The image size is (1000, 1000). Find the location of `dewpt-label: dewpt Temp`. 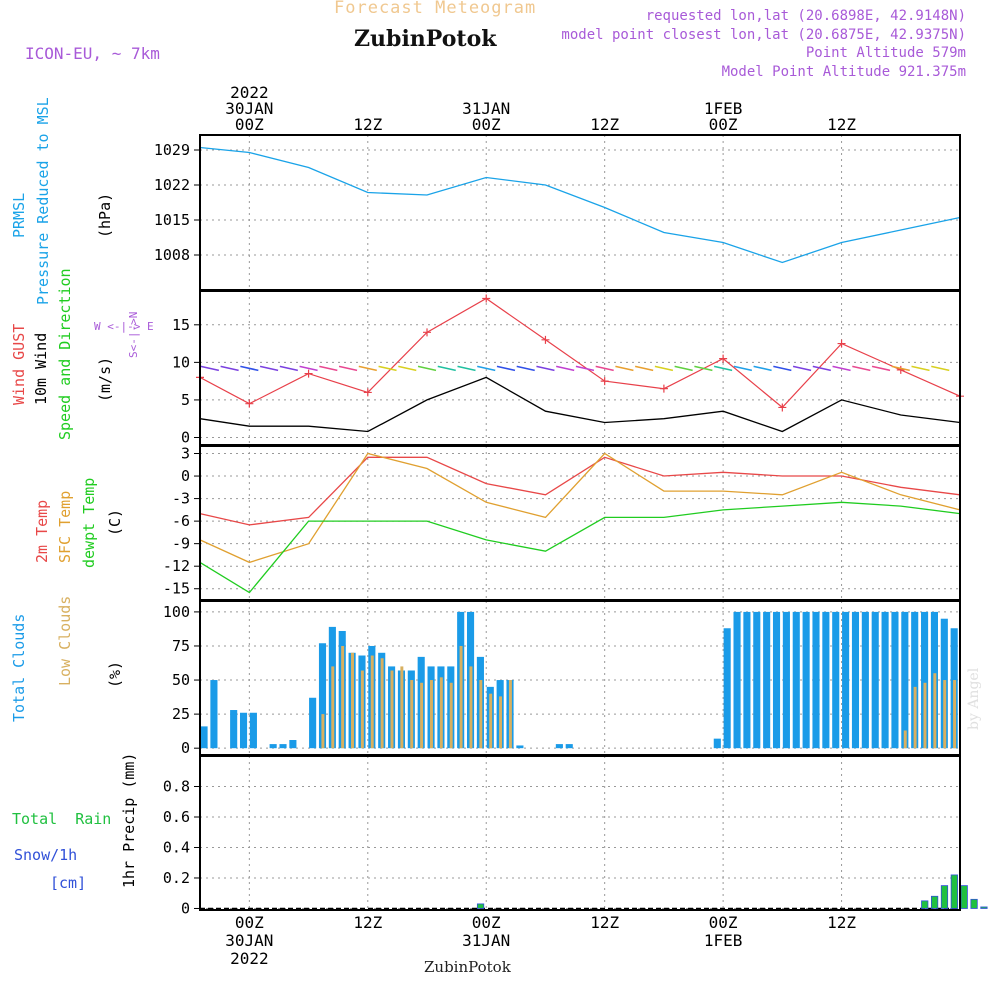

dewpt-label: dewpt Temp is located at coordinates (89, 523).